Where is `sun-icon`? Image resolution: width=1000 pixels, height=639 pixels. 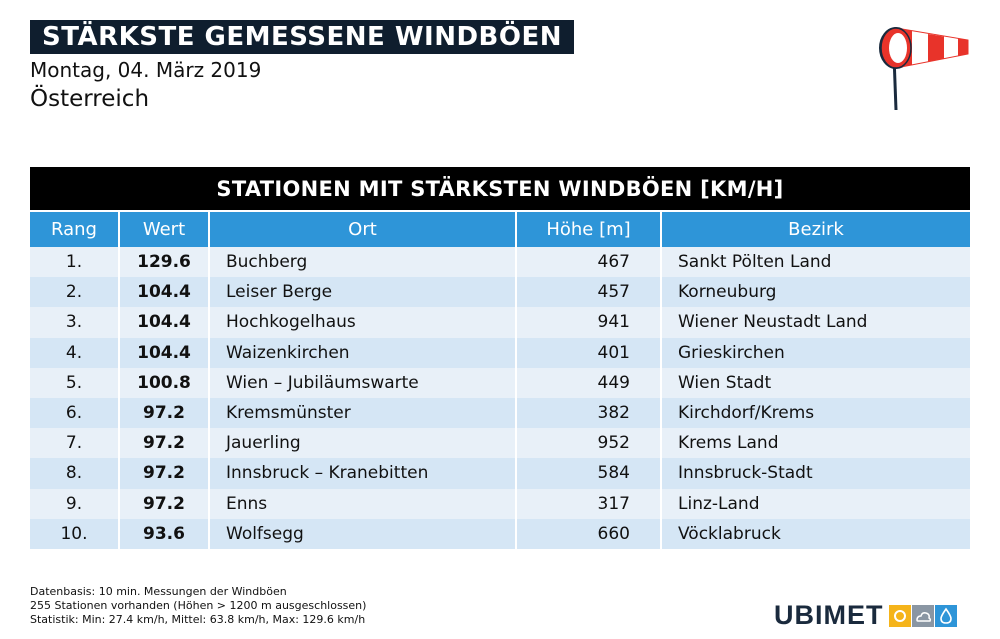 sun-icon is located at coordinates (899, 615).